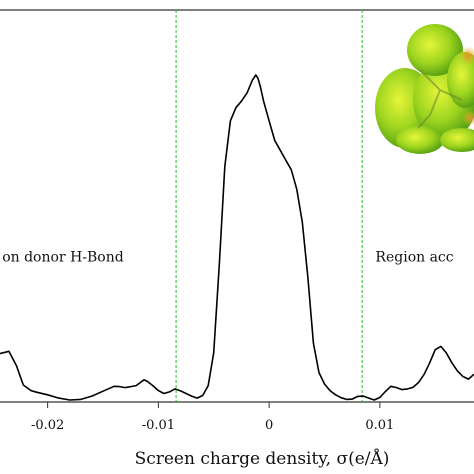 The image size is (474, 474). Describe the element at coordinates (47, 425) in the screenshot. I see `x-tick-label-1: -0.02` at that location.